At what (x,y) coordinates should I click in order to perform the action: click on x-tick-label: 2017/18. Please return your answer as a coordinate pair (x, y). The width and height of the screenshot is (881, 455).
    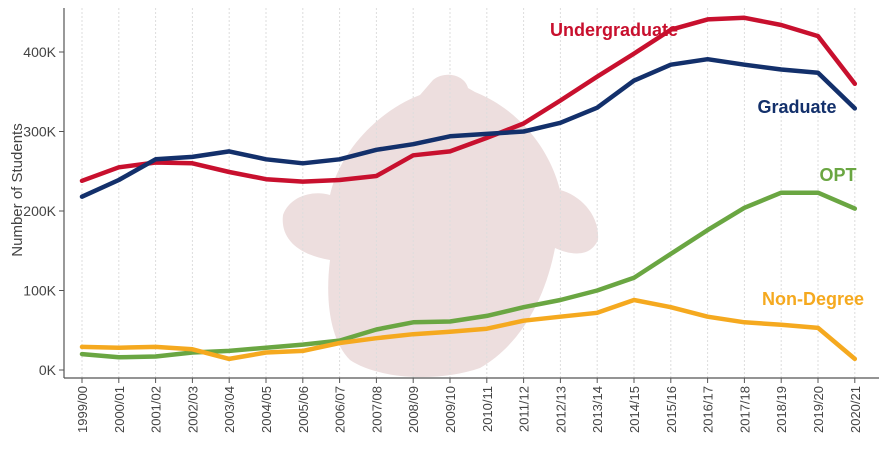
    Looking at the image, I should click on (744, 409).